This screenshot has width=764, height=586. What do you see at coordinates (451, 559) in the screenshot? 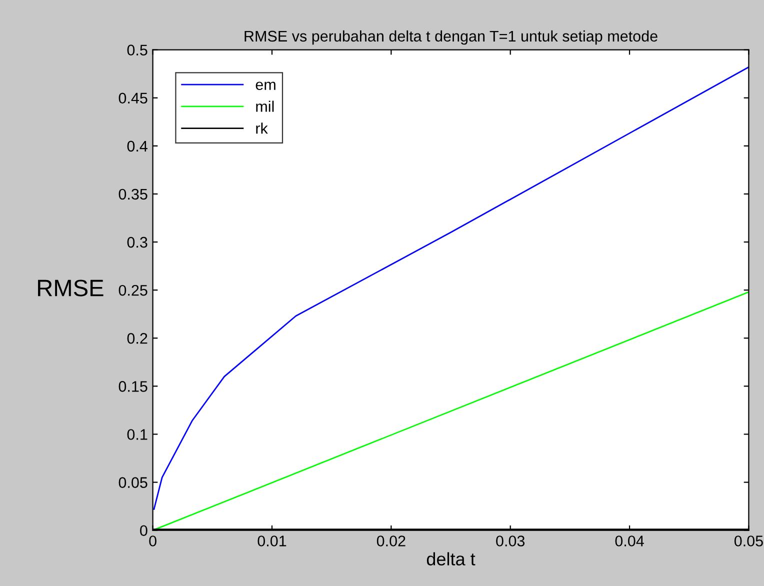
I see `x-axis-title: delta t` at bounding box center [451, 559].